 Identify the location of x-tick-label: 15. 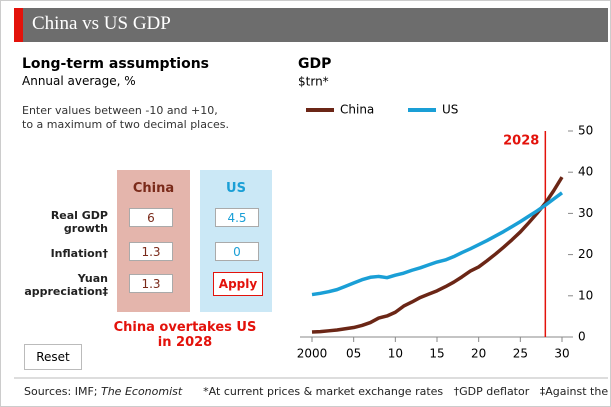
(436, 354).